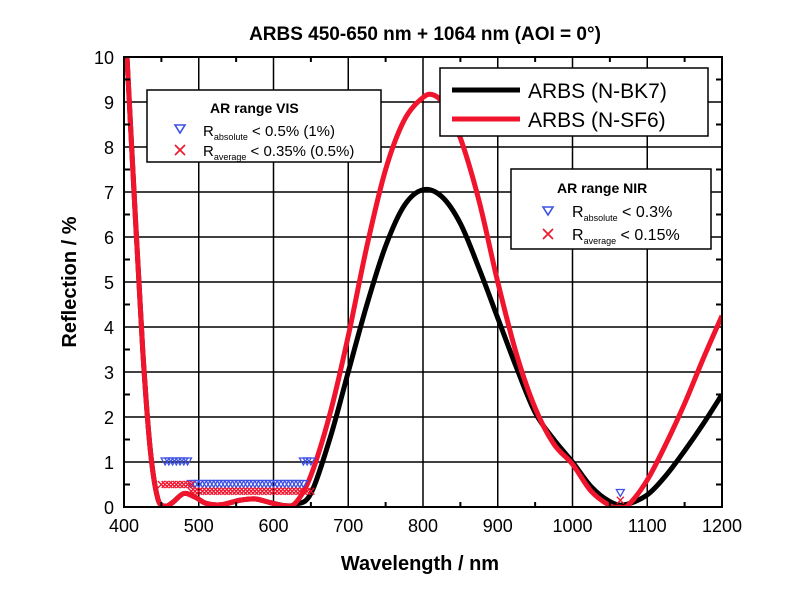 This screenshot has height=600, width=800. I want to click on y-tick-label: 4, so click(109, 328).